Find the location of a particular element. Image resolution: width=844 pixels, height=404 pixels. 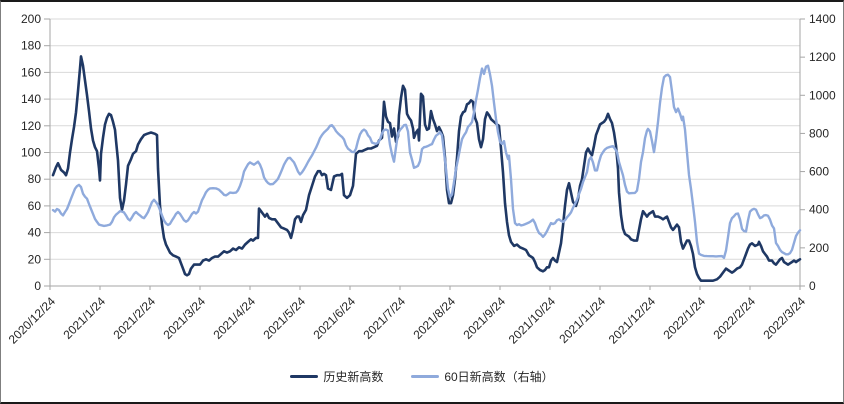

svg-text: 180 is located at coordinates (31, 46).